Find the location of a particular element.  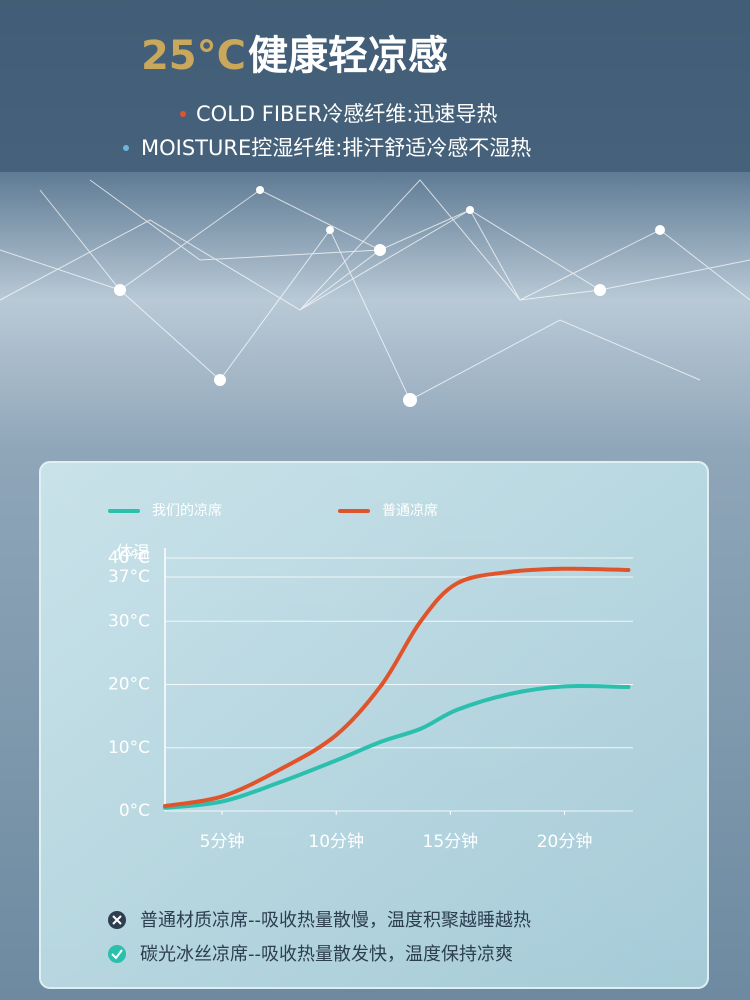

y-tick-label: 0°C is located at coordinates (134, 811).